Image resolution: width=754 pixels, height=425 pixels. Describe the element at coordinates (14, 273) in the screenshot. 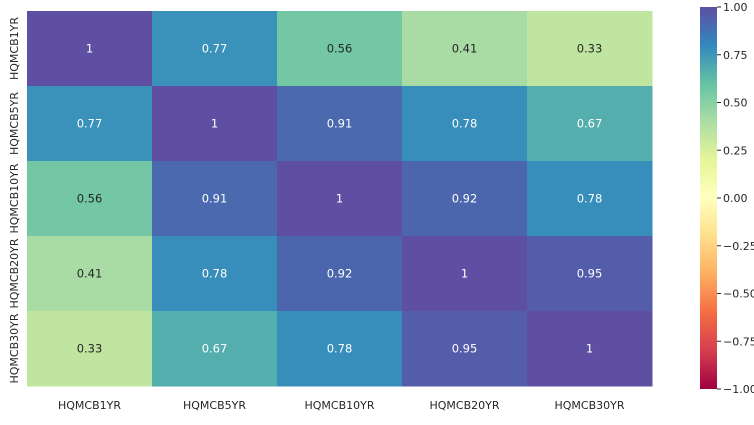

I see `y-tick-label: HQMCB20YR` at that location.